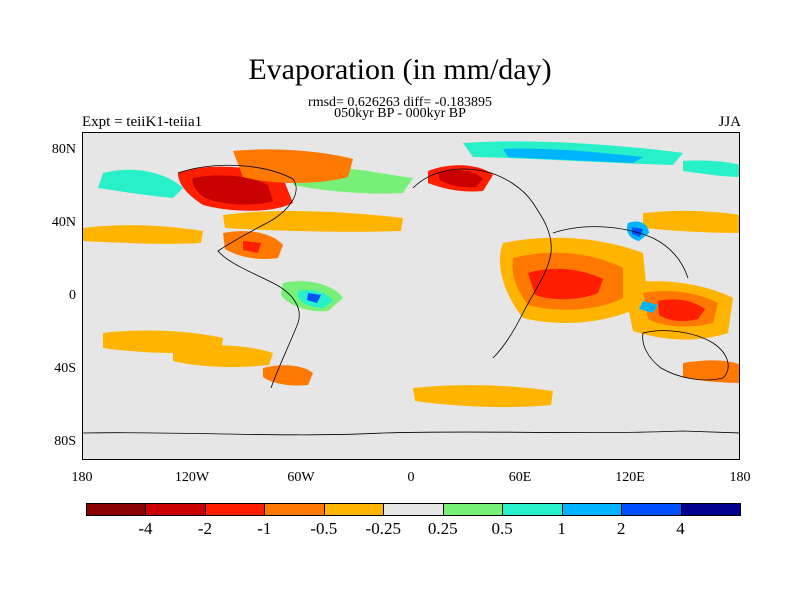  I want to click on lat-label-80s: 80S, so click(65, 441).